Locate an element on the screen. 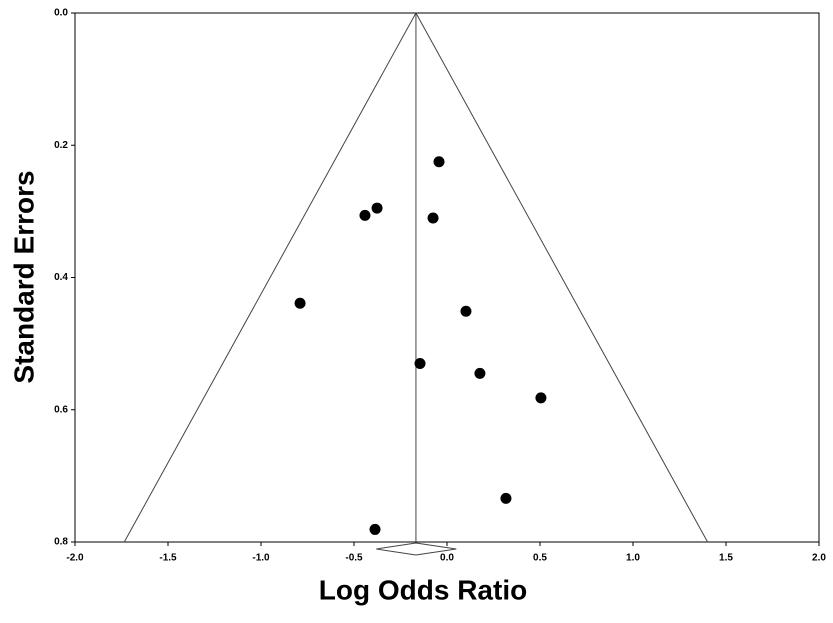  x-tick-label: 1.5 is located at coordinates (726, 558).